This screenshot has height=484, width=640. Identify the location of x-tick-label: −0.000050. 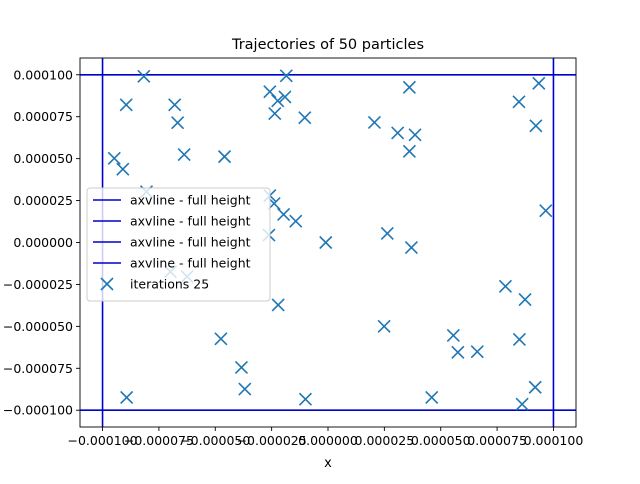
(215, 440).